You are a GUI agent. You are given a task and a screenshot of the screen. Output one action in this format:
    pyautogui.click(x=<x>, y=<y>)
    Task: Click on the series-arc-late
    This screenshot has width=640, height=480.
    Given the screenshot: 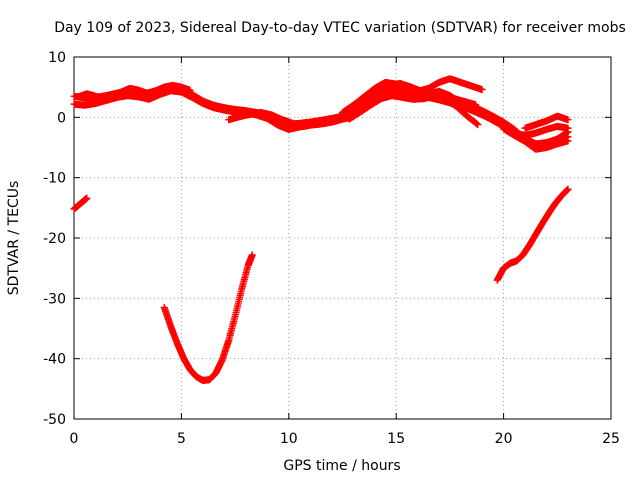 What is the action you would take?
    pyautogui.click(x=536, y=139)
    